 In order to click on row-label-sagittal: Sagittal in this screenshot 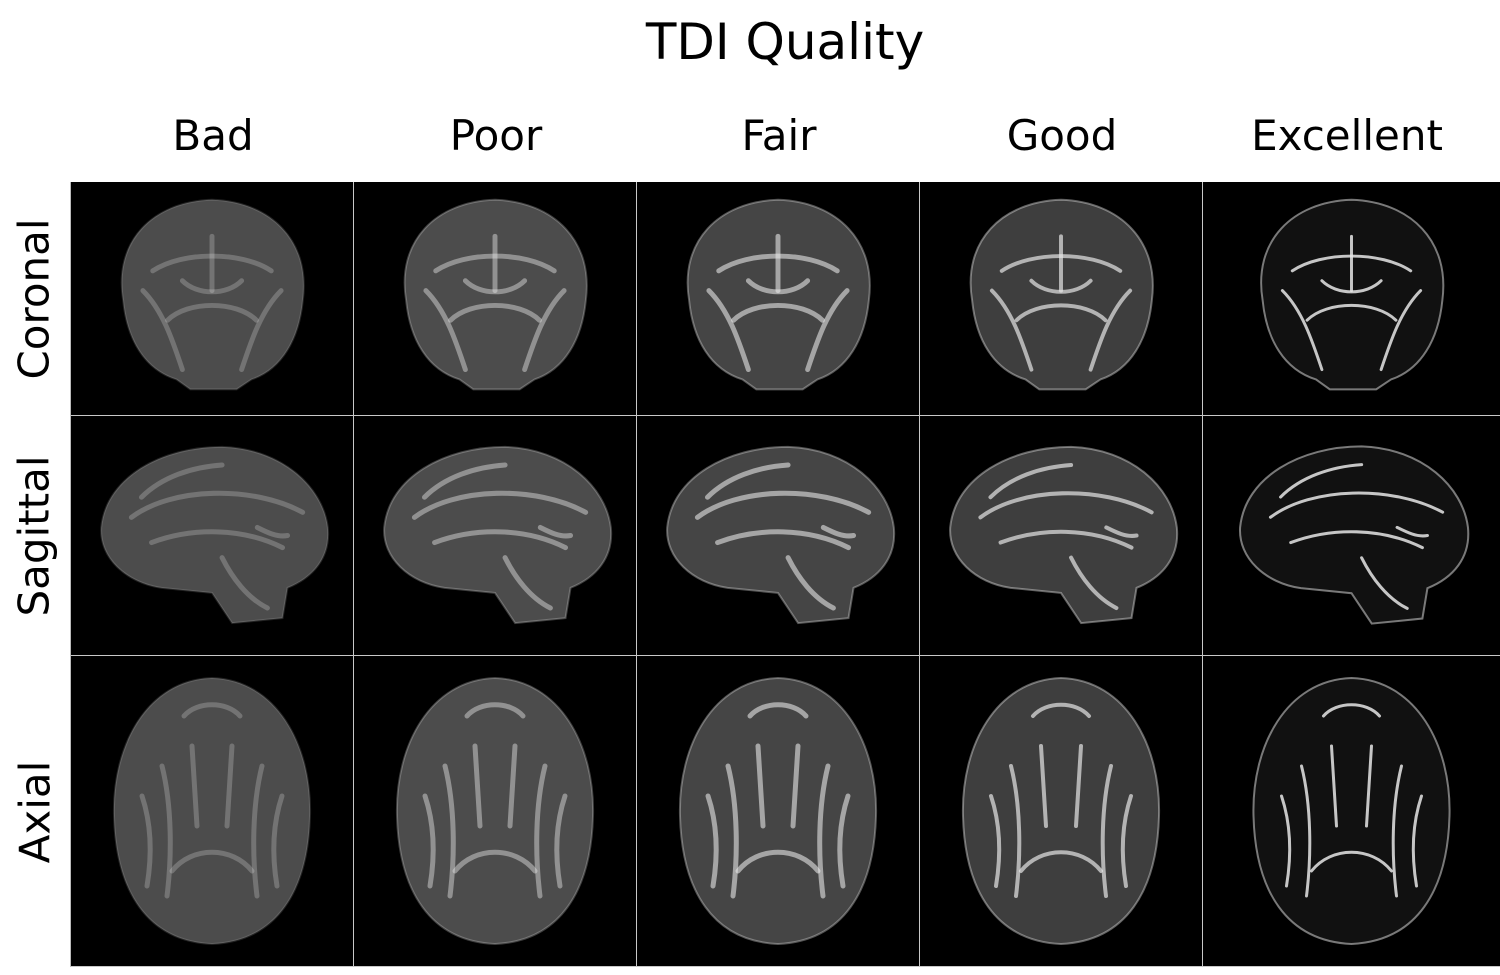, I will do `click(35, 536)`.